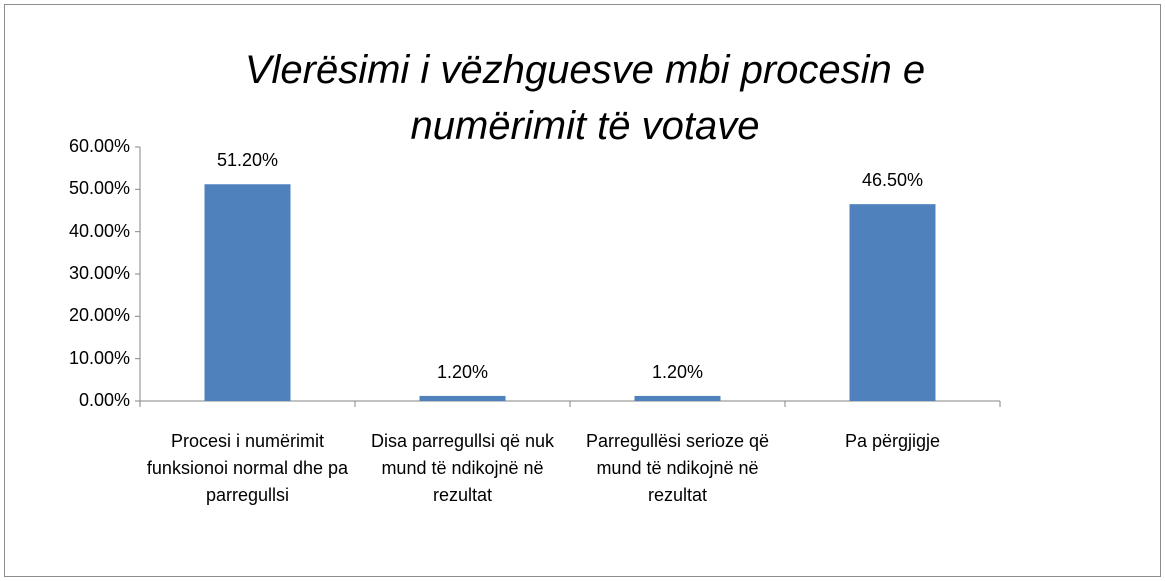  Describe the element at coordinates (247, 160) in the screenshot. I see `data-label: 51.20%` at that location.